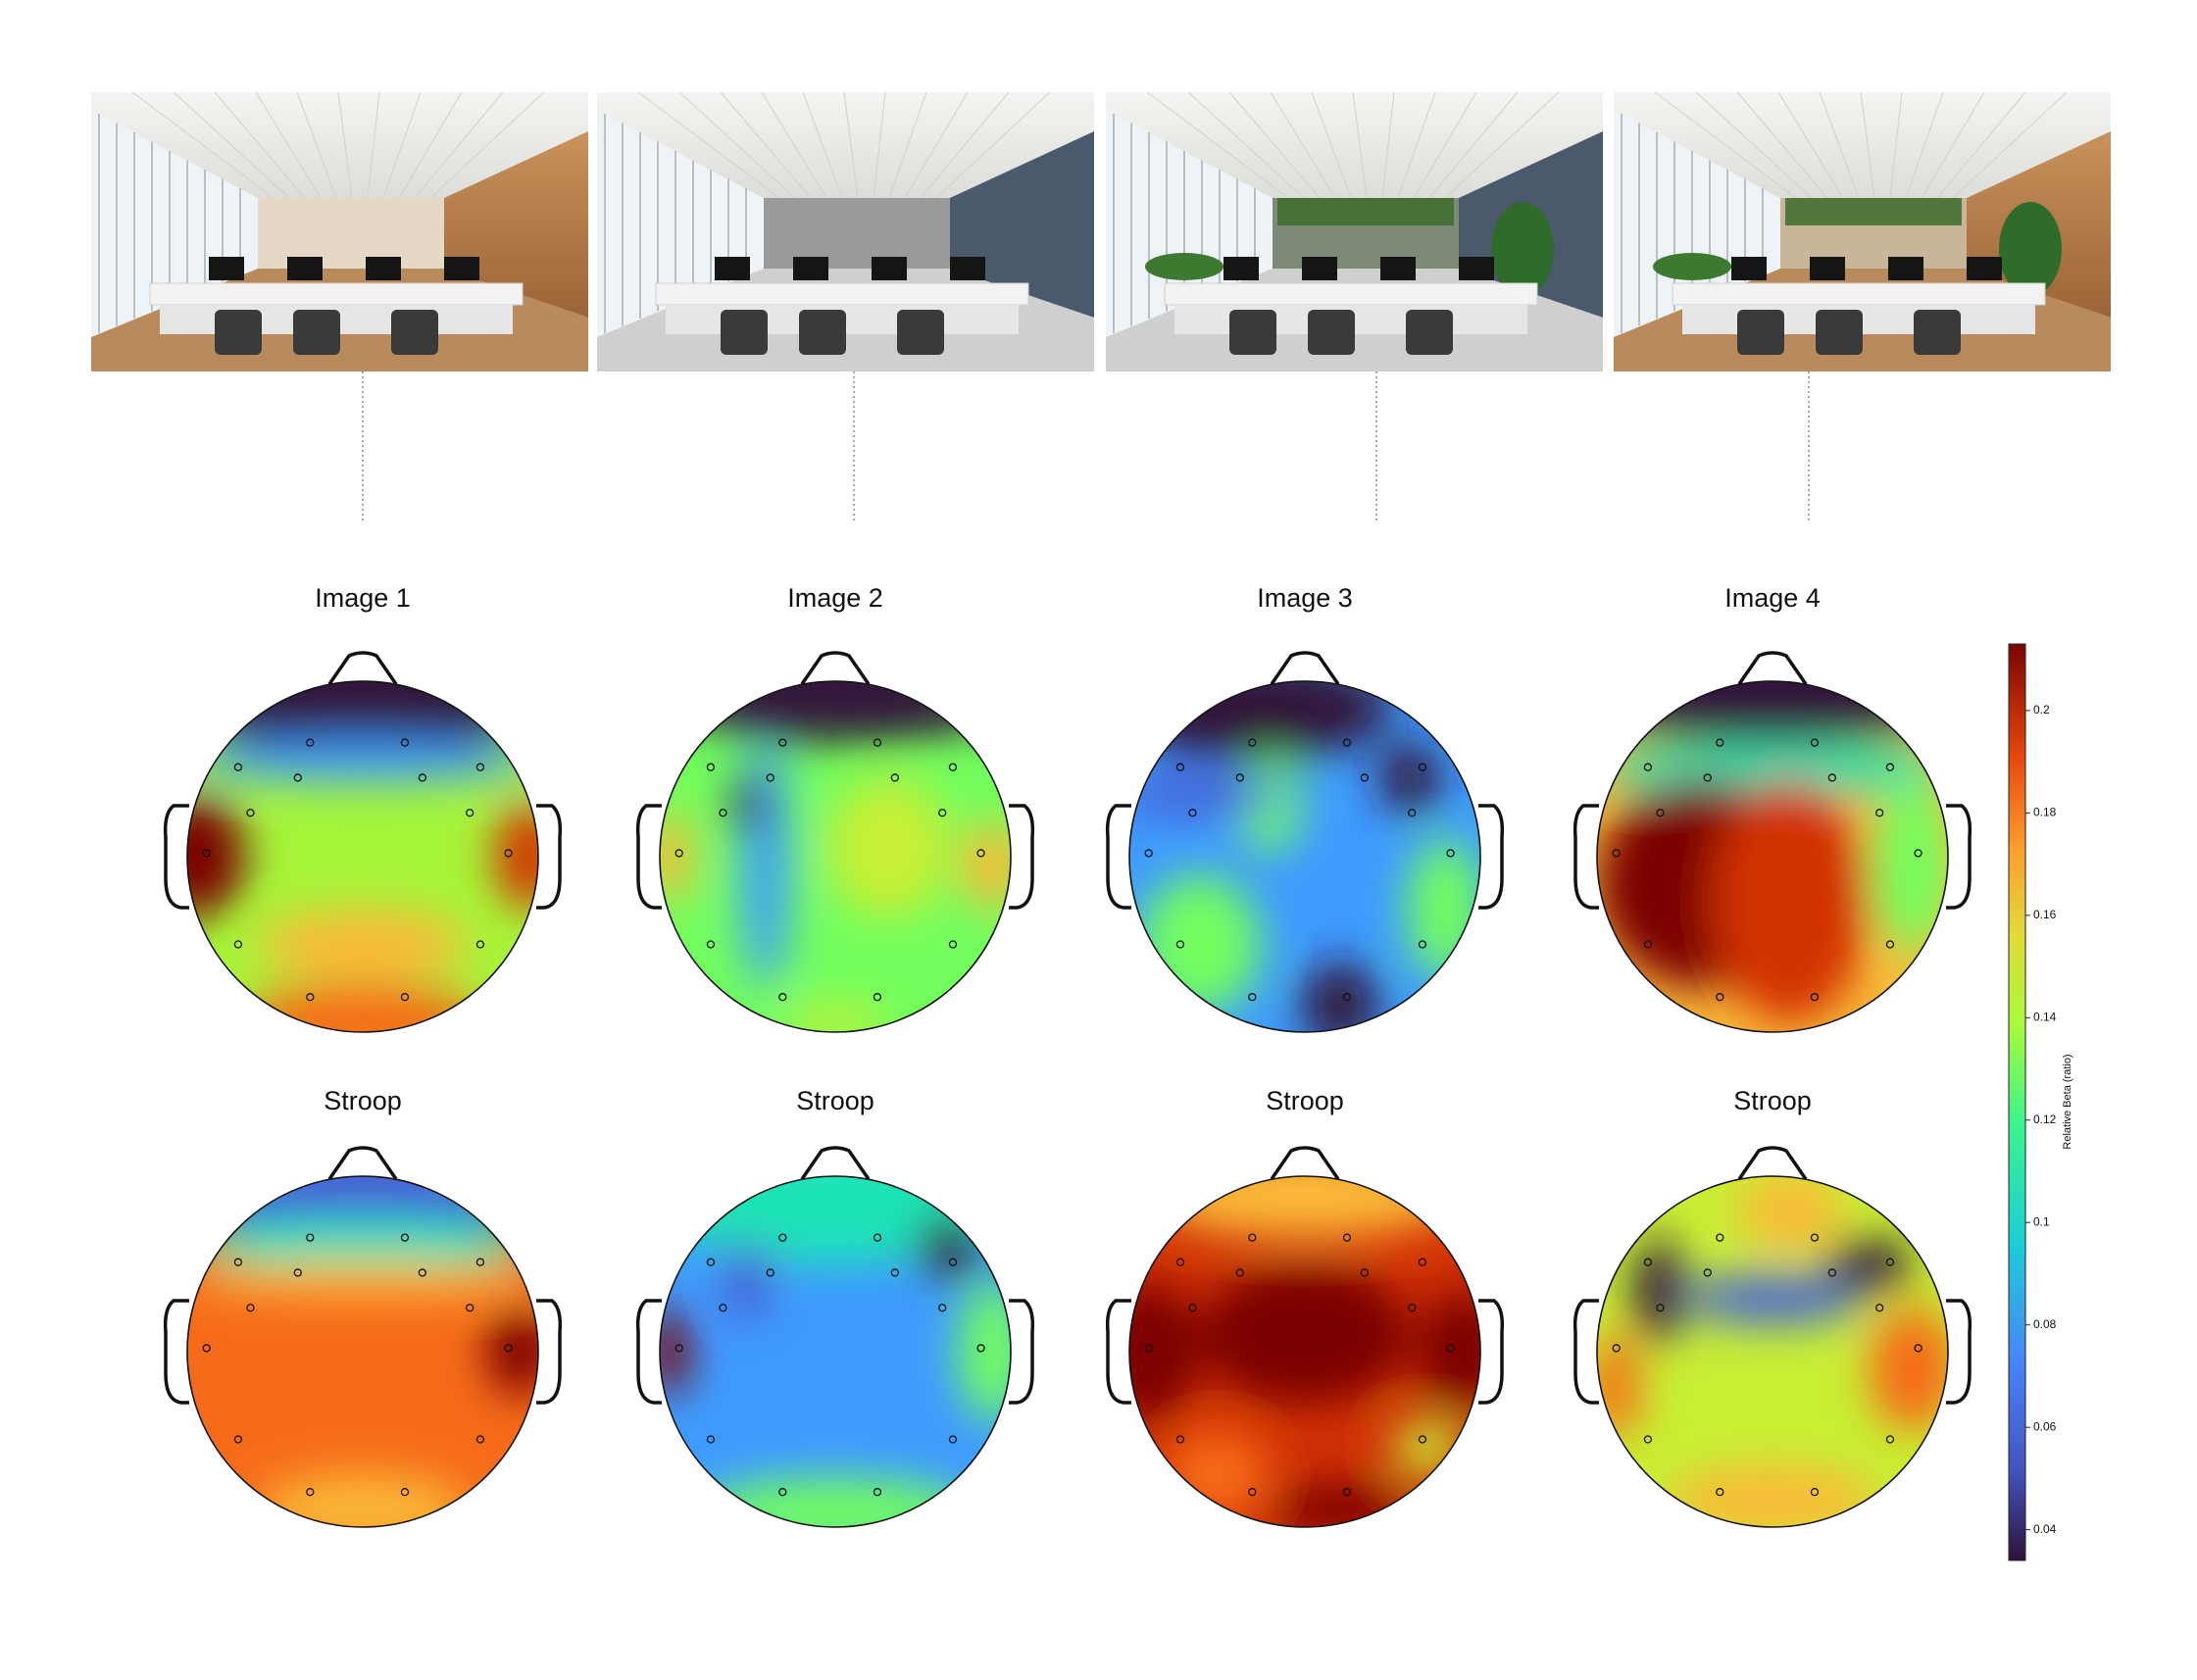 Image resolution: width=2197 pixels, height=1680 pixels. What do you see at coordinates (1351, 294) in the screenshot?
I see `desk` at bounding box center [1351, 294].